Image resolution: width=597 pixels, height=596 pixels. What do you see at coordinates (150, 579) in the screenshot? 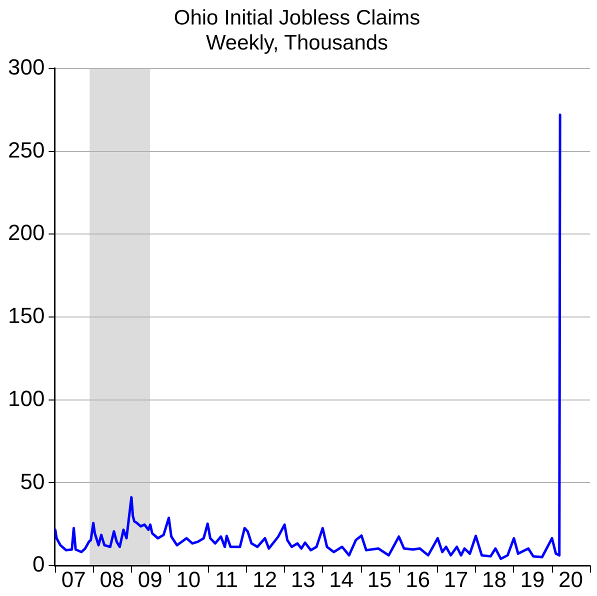
I see `x-tick-label: 09` at bounding box center [150, 579].